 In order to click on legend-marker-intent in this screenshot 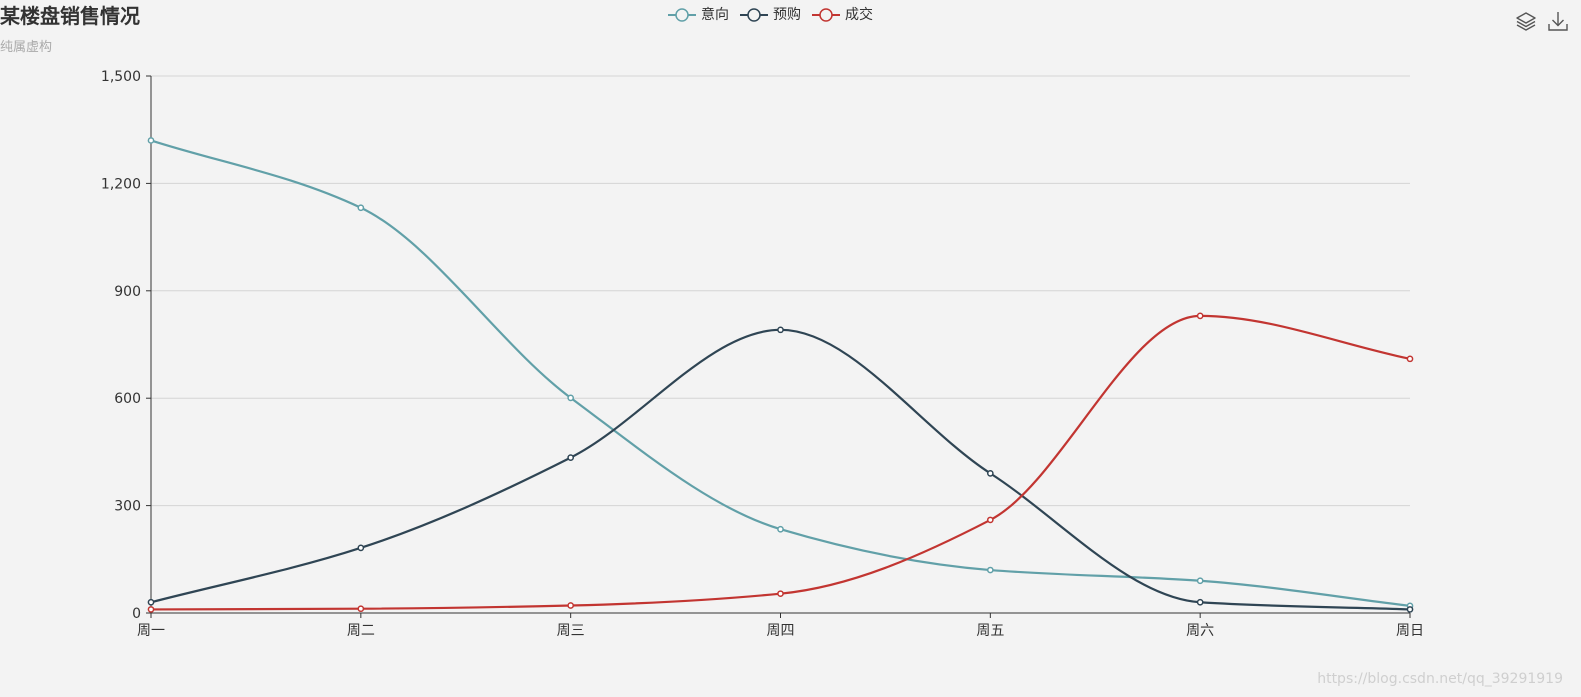, I will do `click(682, 15)`.